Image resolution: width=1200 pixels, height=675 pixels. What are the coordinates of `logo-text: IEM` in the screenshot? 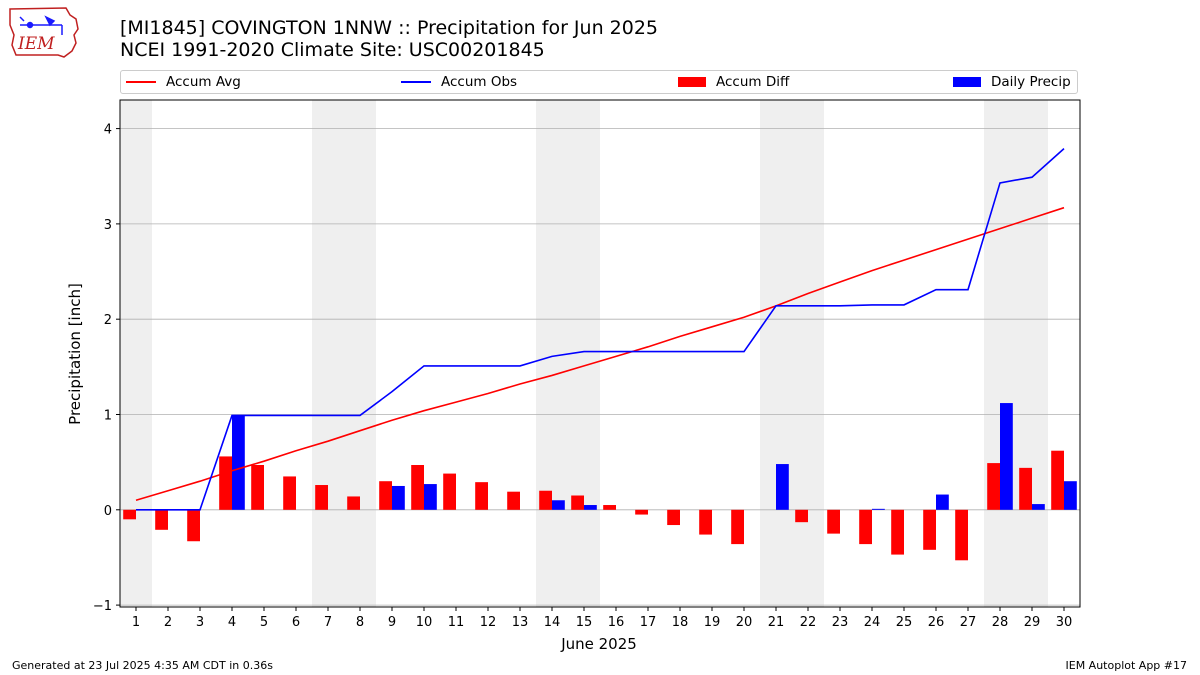 It's located at (36, 44).